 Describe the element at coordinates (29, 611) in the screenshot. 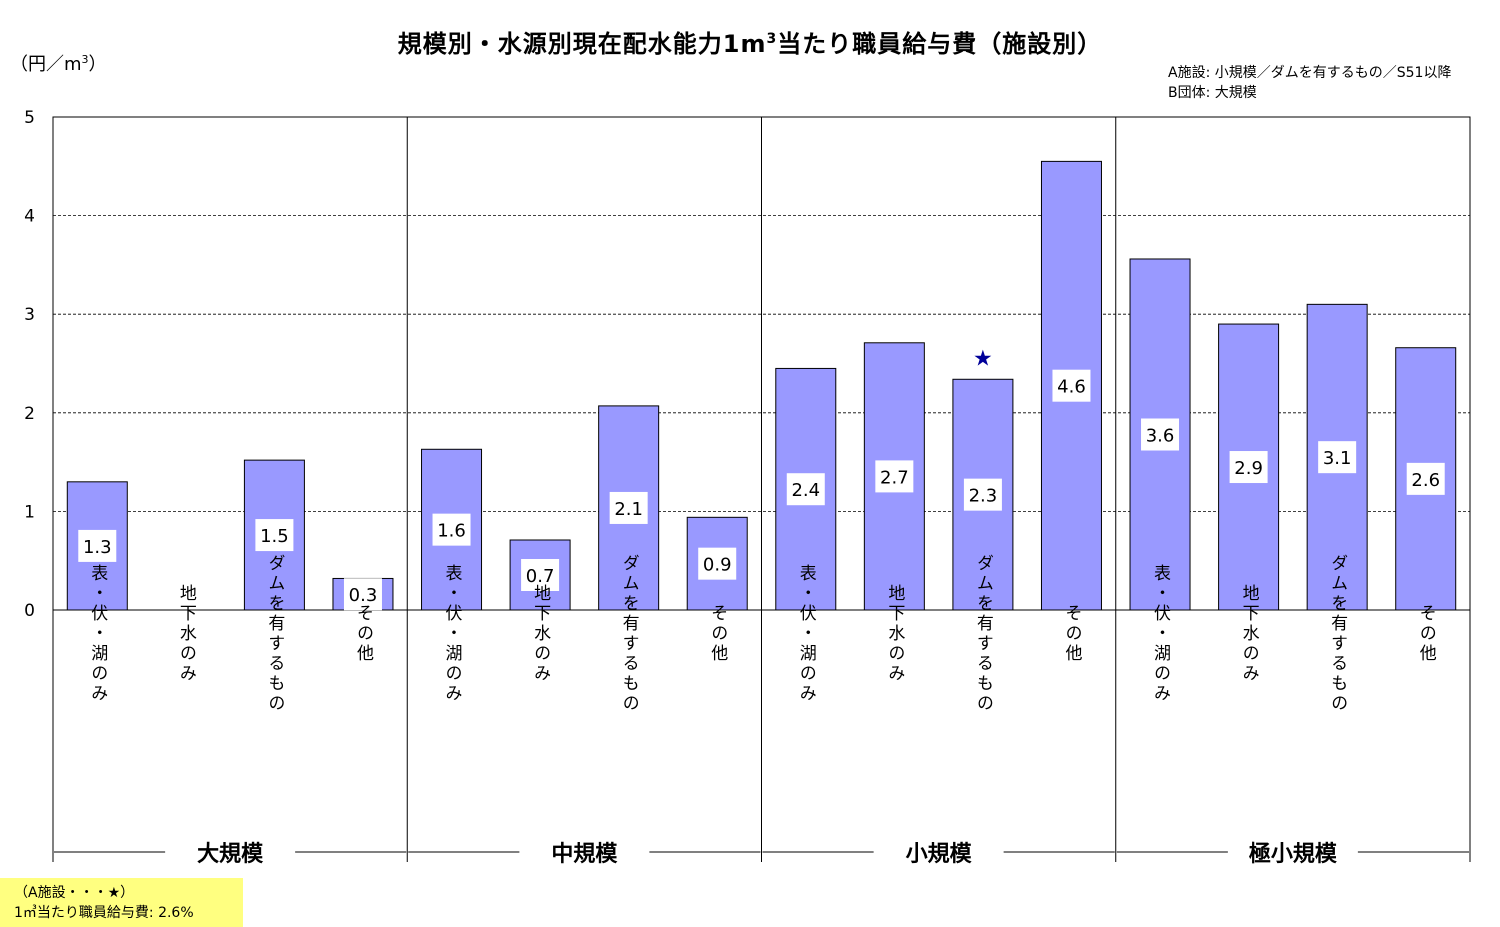

I see `y-tick-label: 0` at that location.